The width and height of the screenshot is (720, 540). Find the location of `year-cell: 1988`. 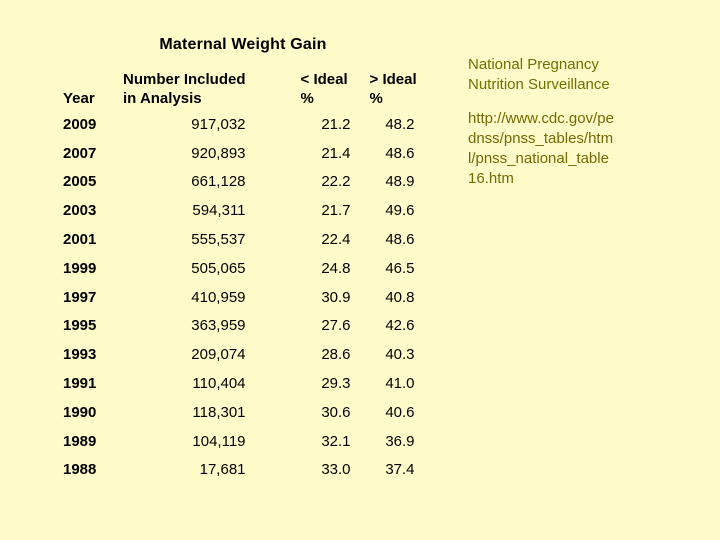

year-cell: 1988 is located at coordinates (80, 470).